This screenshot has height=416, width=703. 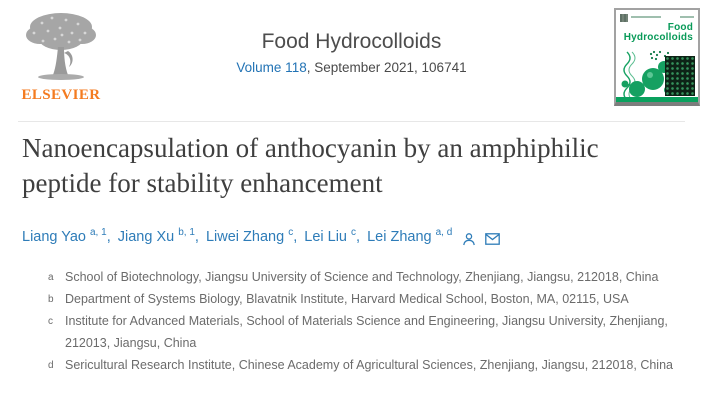 I want to click on author-action-icons, so click(x=481, y=239).